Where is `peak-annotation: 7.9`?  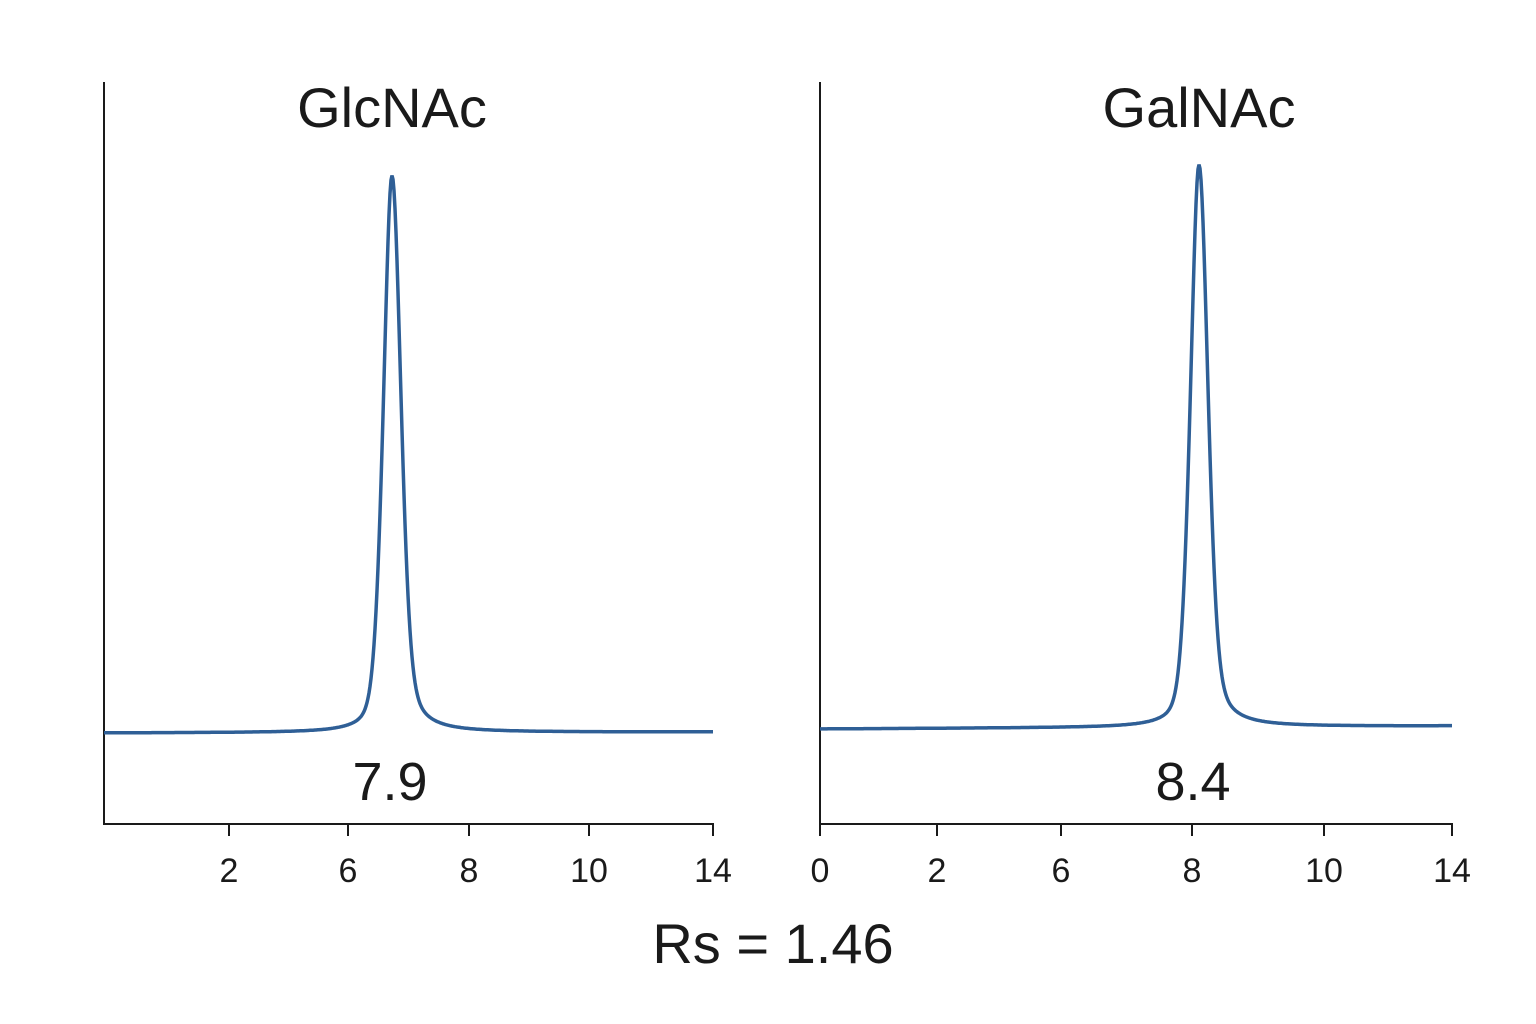 peak-annotation: 7.9 is located at coordinates (389, 782).